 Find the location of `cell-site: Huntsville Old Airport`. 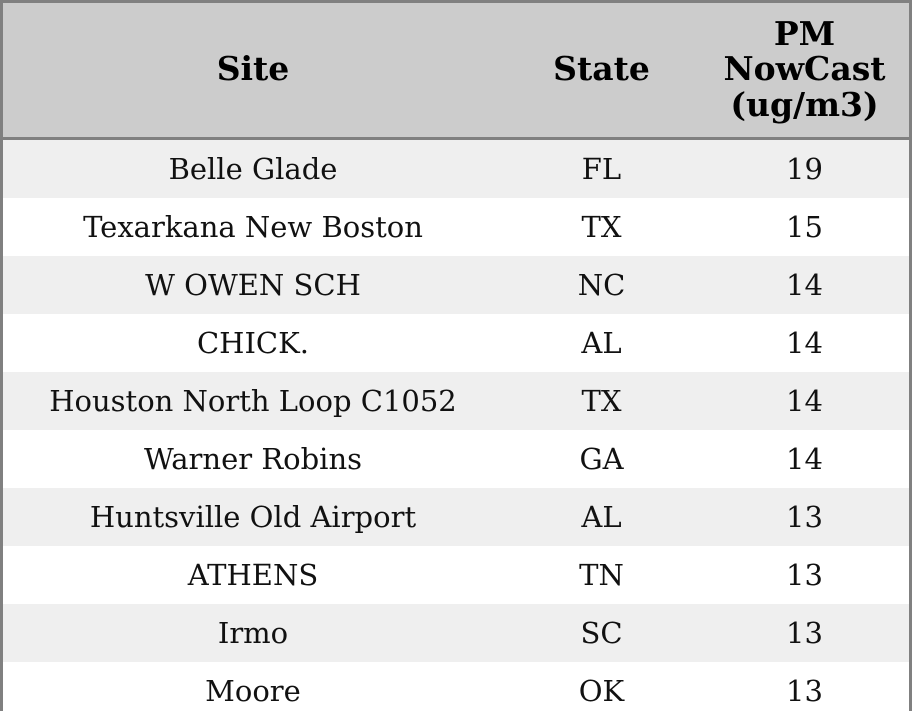

cell-site: Huntsville Old Airport is located at coordinates (253, 517).